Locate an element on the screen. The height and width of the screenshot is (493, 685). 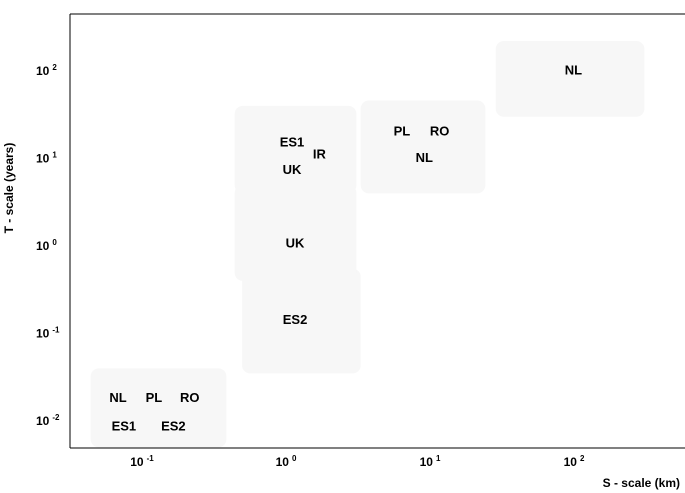
x-axis-title: S - scale (km) is located at coordinates (641, 483).